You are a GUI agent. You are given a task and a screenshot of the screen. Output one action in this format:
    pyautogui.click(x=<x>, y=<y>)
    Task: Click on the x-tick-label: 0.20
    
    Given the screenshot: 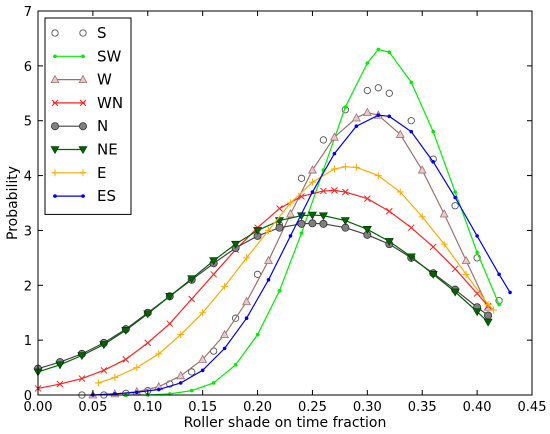 What is the action you would take?
    pyautogui.click(x=257, y=407)
    